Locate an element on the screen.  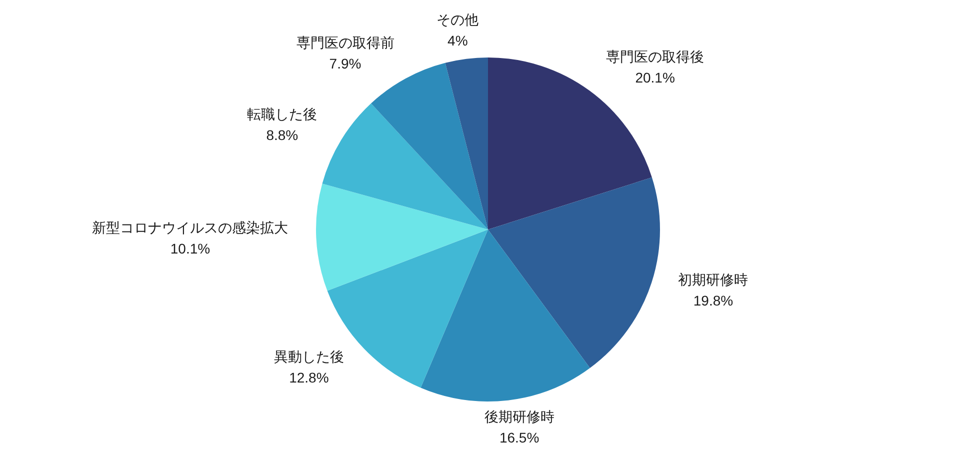
slice-label: その他 is located at coordinates (457, 19).